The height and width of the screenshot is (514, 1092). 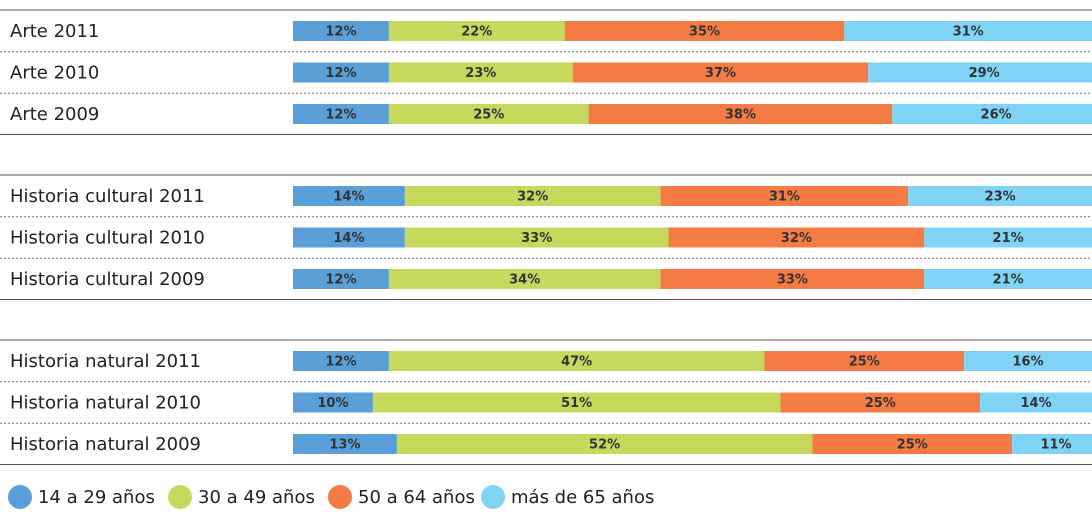 What do you see at coordinates (96, 497) in the screenshot?
I see `legend-label: 14 a 29 años` at bounding box center [96, 497].